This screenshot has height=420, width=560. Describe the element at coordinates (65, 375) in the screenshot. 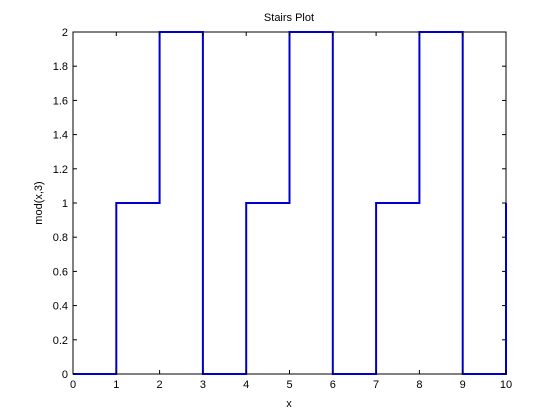

I see `y-tick-label-0: 0` at that location.